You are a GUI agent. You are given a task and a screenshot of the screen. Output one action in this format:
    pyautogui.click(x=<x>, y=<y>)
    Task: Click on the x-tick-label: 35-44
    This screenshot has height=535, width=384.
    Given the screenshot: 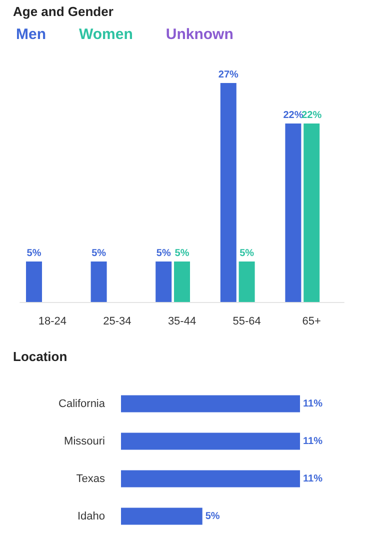 What is the action you would take?
    pyautogui.click(x=182, y=322)
    